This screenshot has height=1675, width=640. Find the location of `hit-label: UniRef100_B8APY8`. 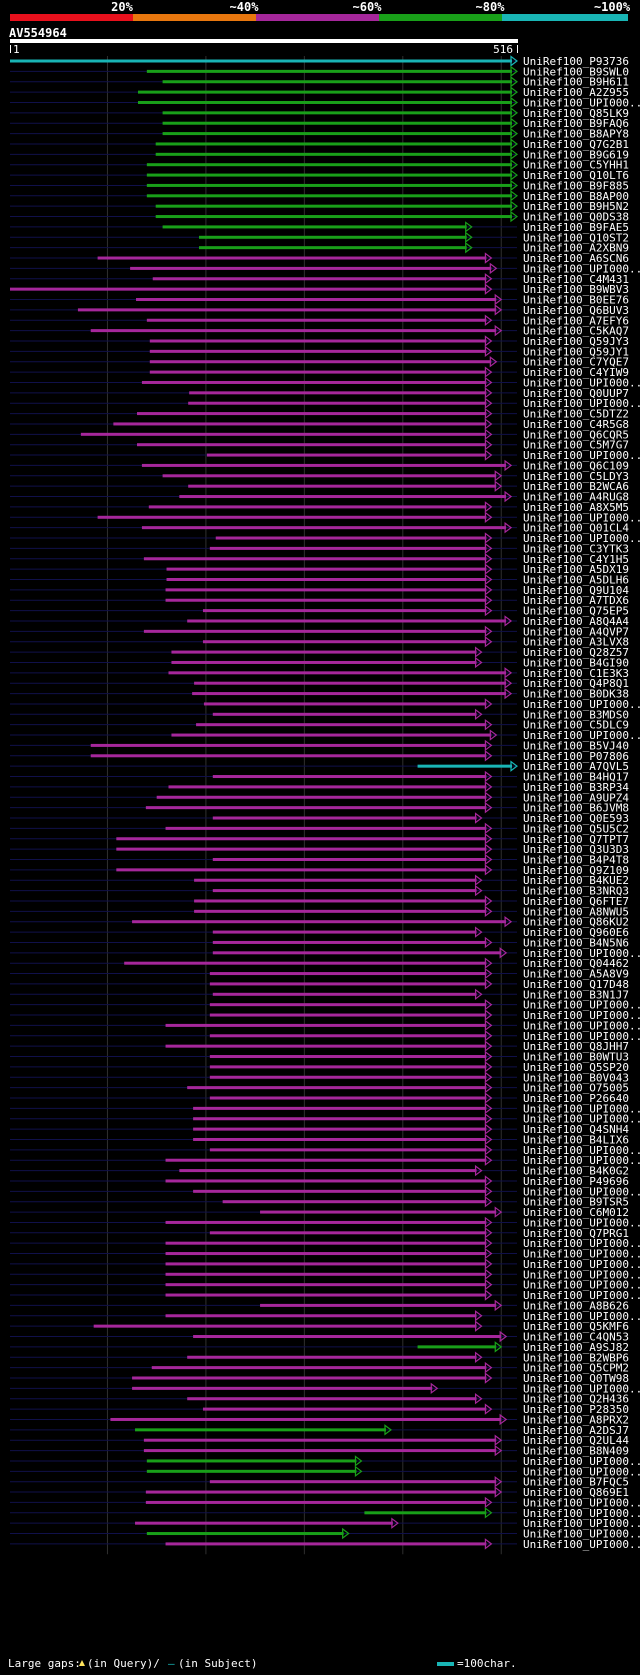

hit-label: UniRef100_B8APY8 is located at coordinates (576, 134).